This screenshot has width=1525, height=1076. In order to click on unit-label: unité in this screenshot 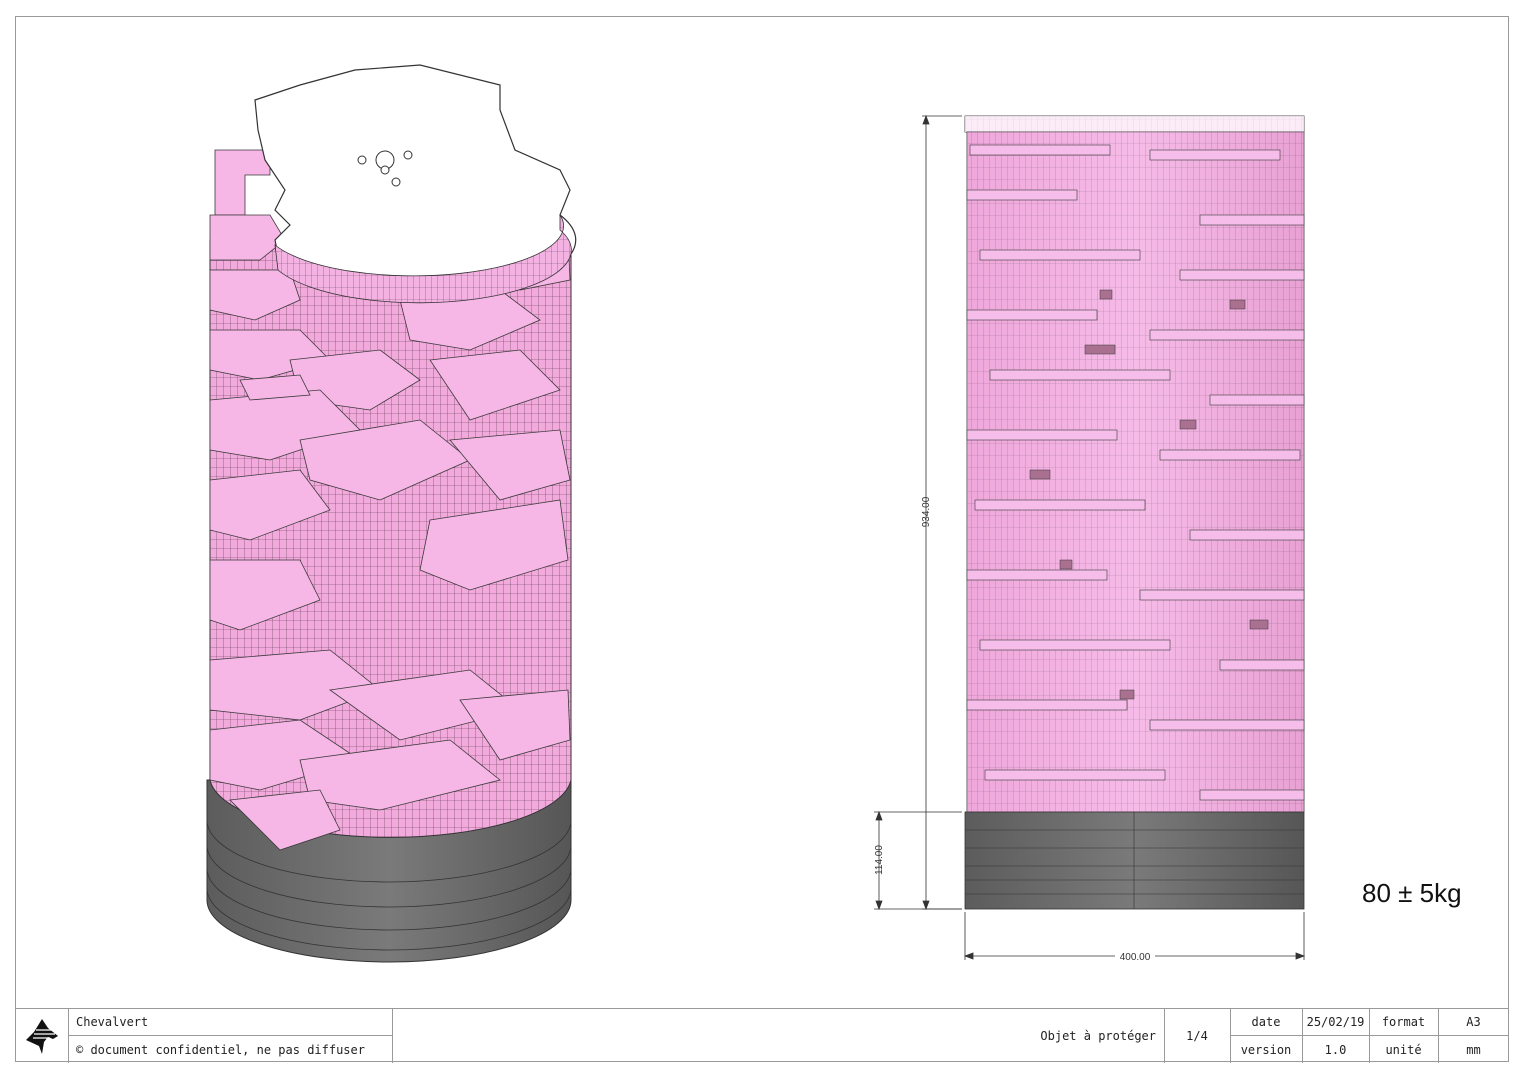, I will do `click(1403, 1049)`.